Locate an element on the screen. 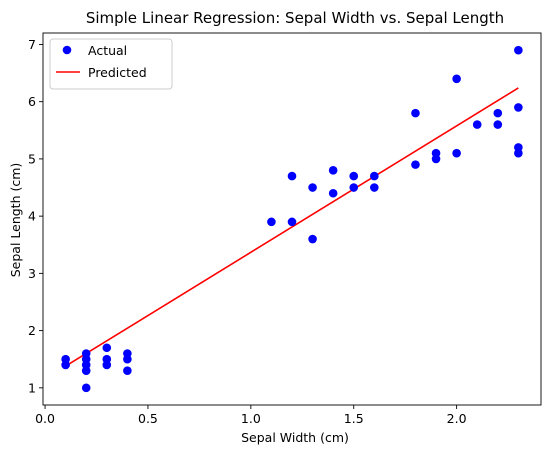 The image size is (554, 455). legend-box is located at coordinates (111, 64).